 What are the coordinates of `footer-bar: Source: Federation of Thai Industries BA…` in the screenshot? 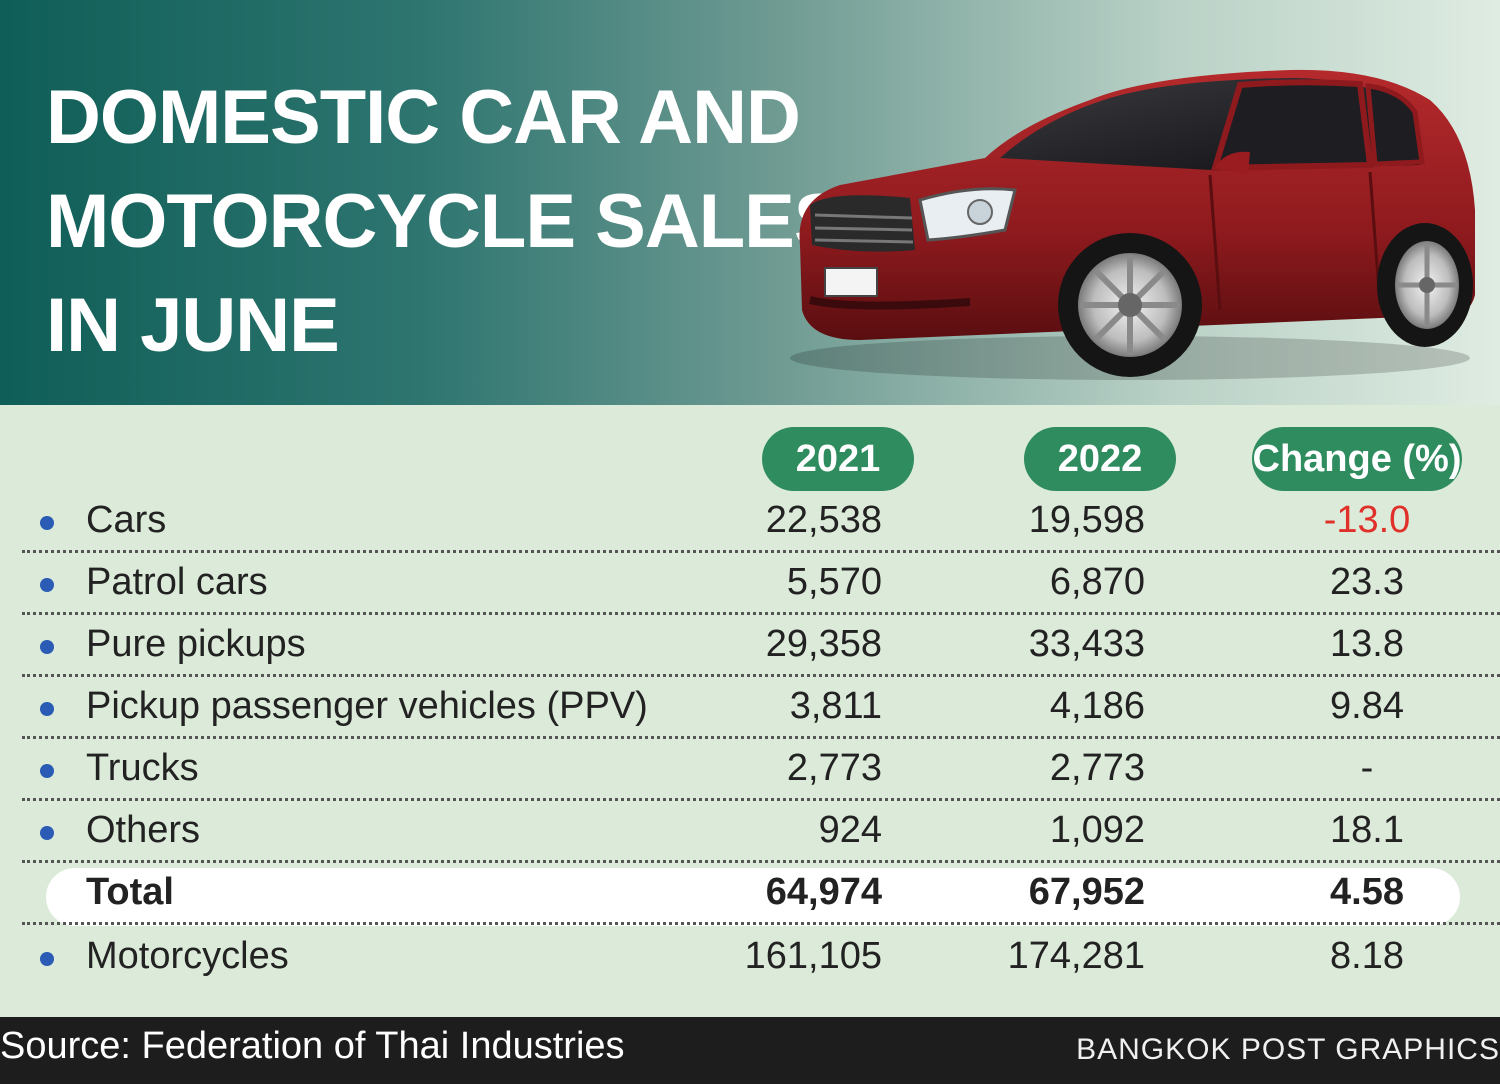 It's located at (750, 1050).